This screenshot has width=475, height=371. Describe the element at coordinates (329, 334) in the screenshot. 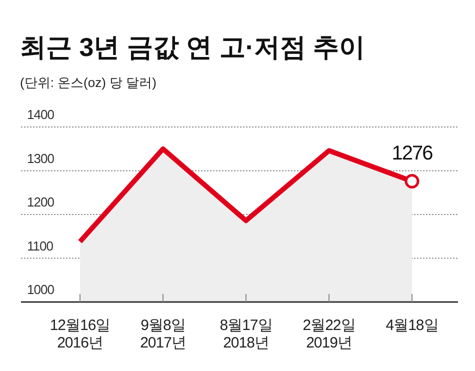

I see `x-tick-label: 2월22일 2019년` at that location.